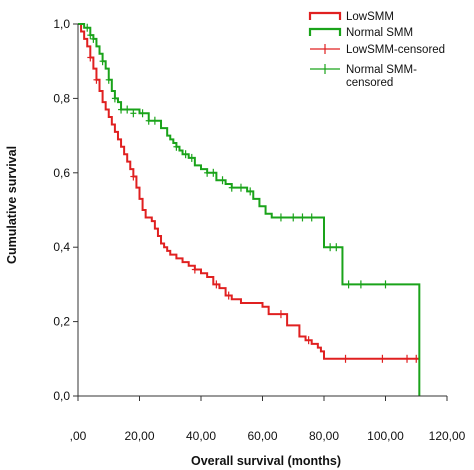  Describe the element at coordinates (61, 24) in the screenshot. I see `y-tick-label: 1,0` at that location.